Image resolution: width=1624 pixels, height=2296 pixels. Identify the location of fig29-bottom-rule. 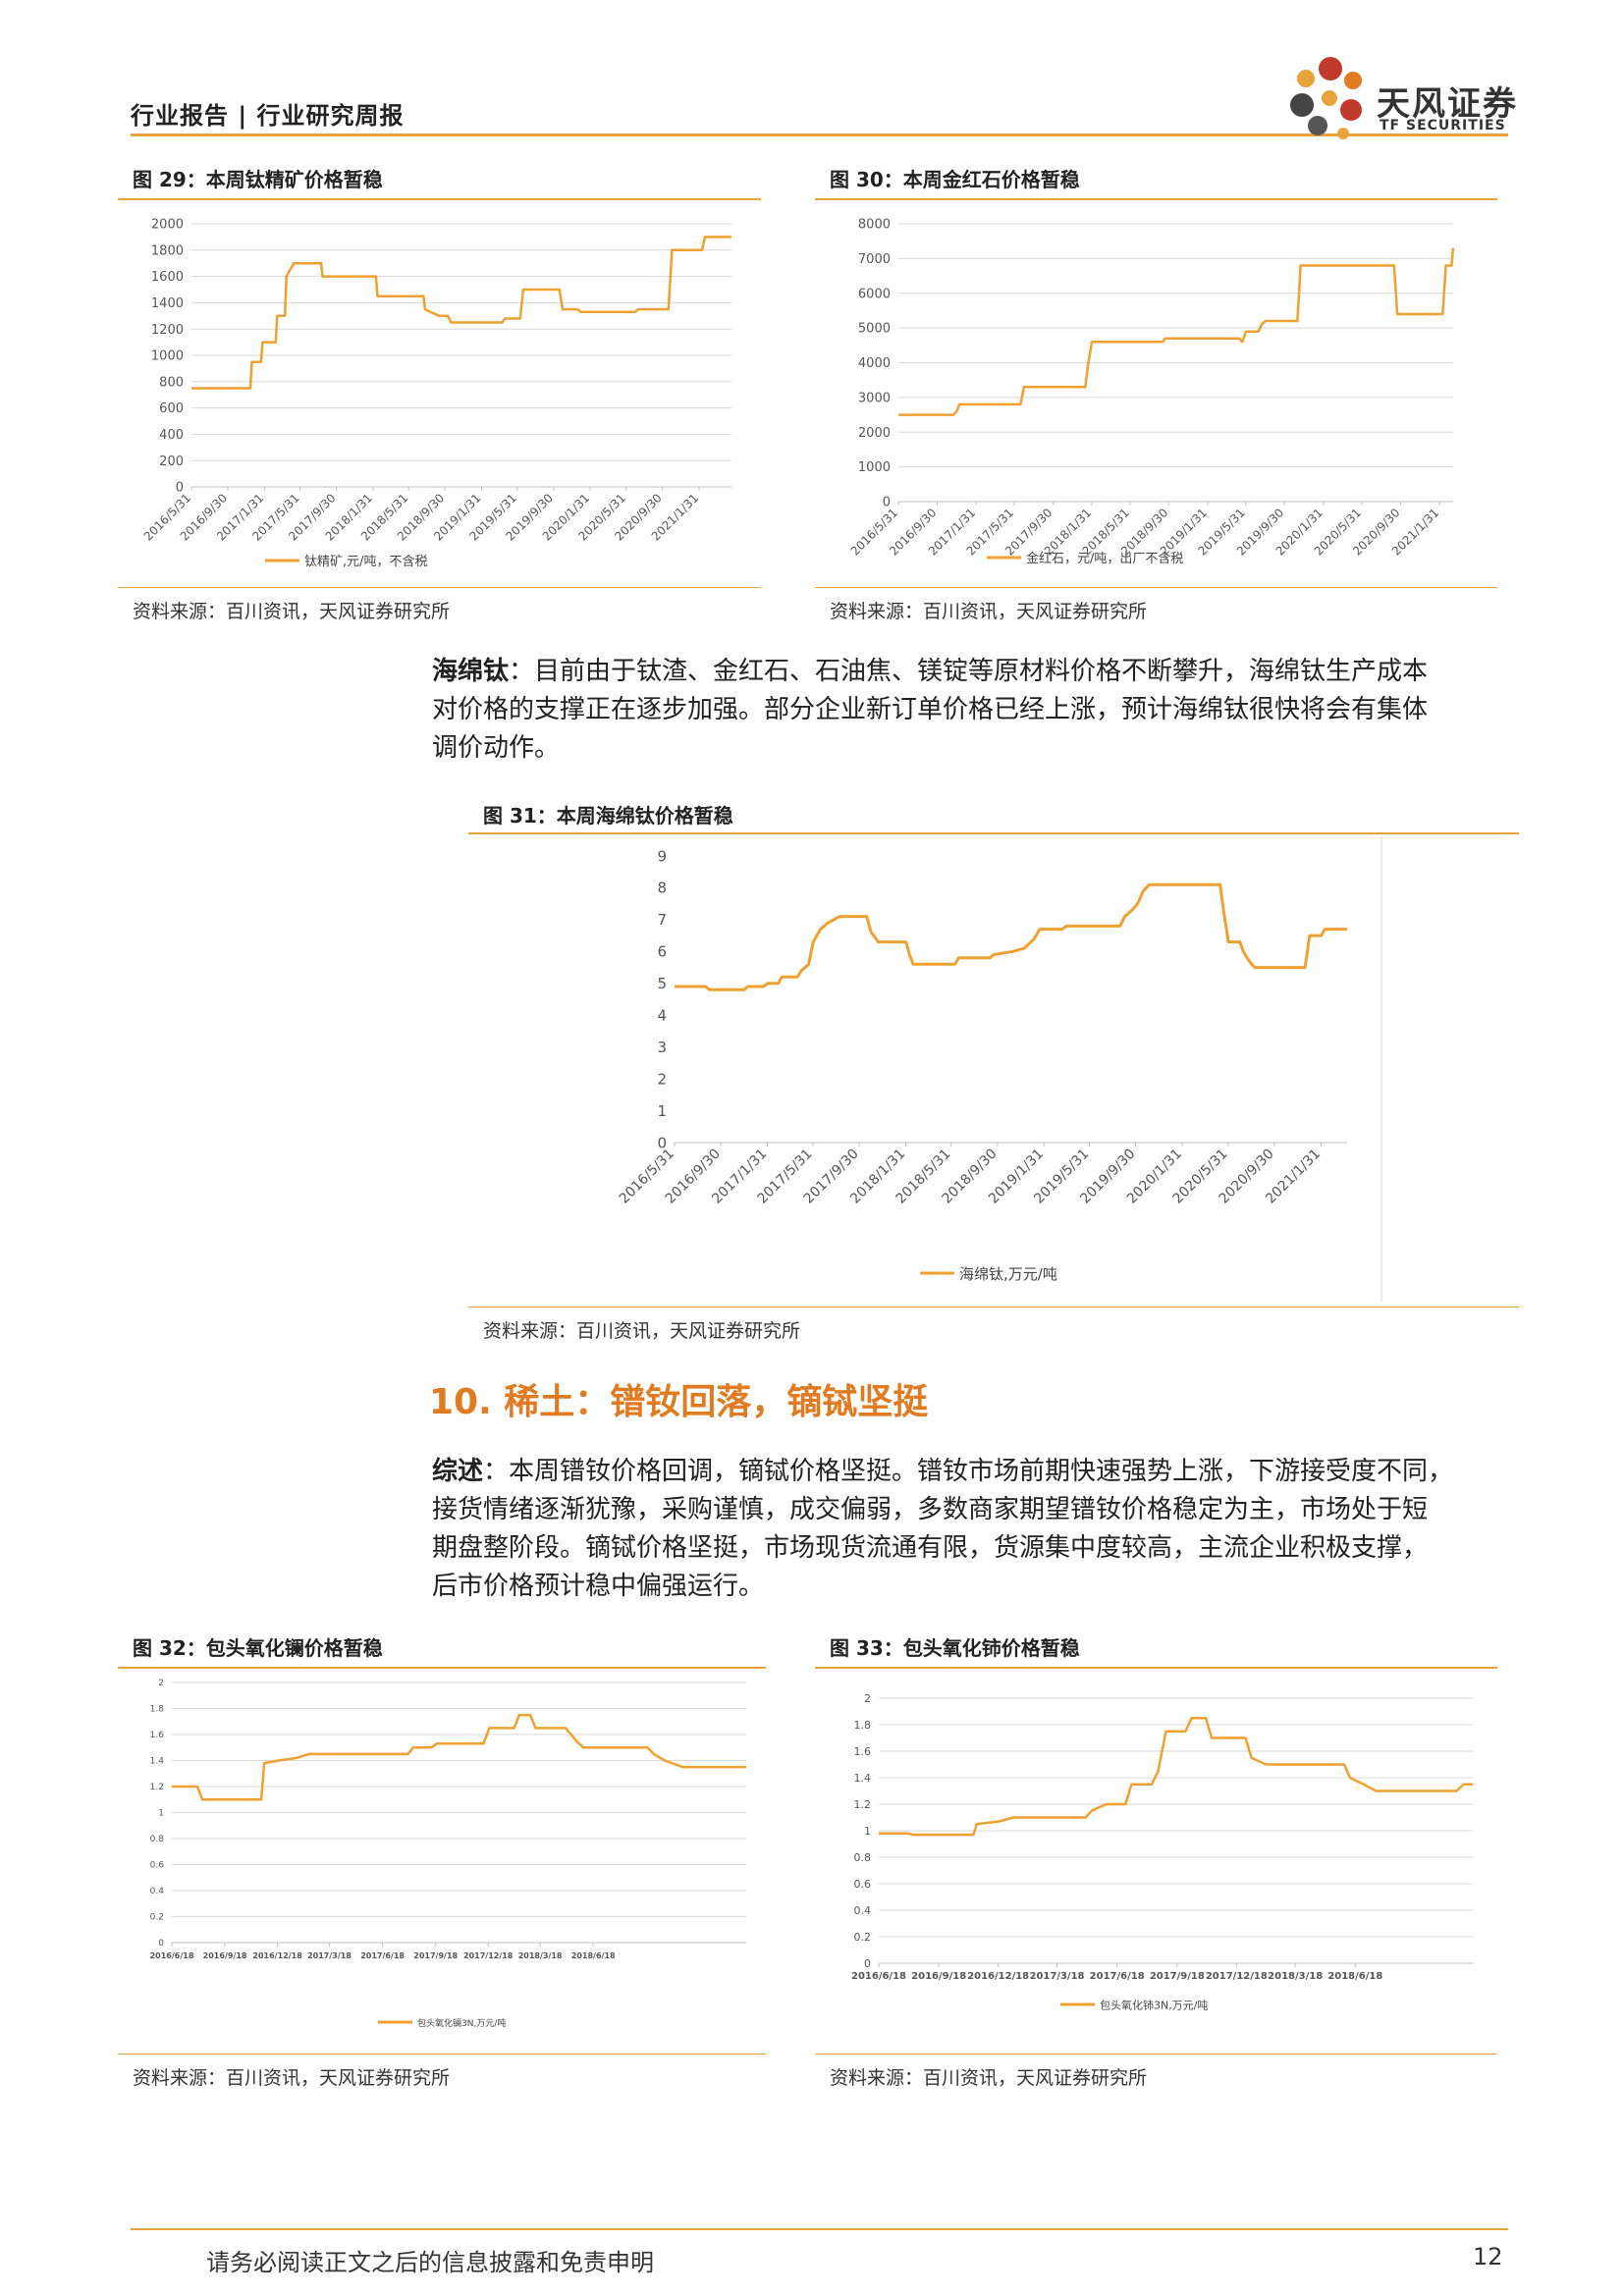
(439, 588).